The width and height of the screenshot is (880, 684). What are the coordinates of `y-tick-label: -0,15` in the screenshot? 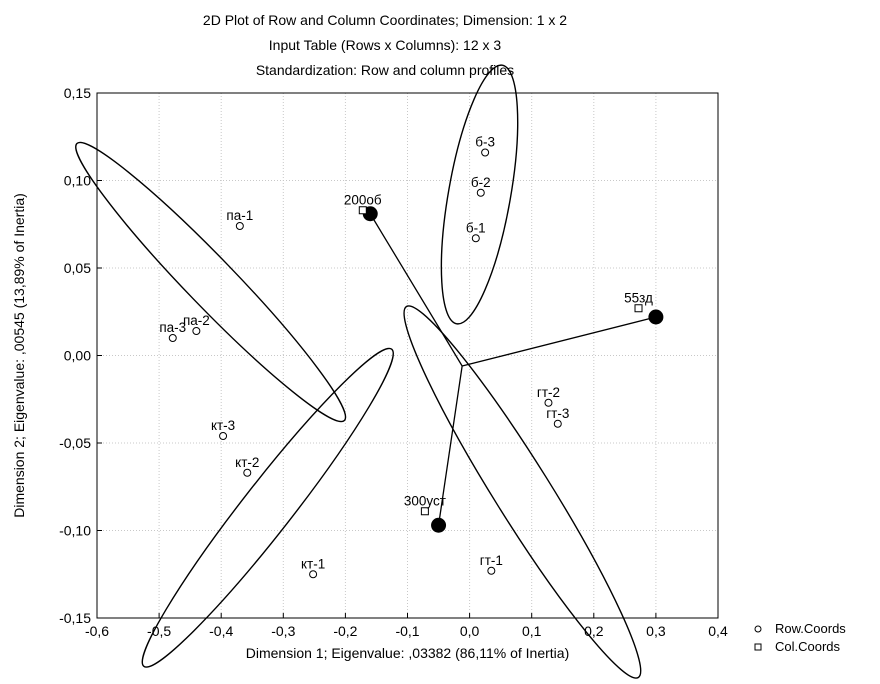 It's located at (75, 618).